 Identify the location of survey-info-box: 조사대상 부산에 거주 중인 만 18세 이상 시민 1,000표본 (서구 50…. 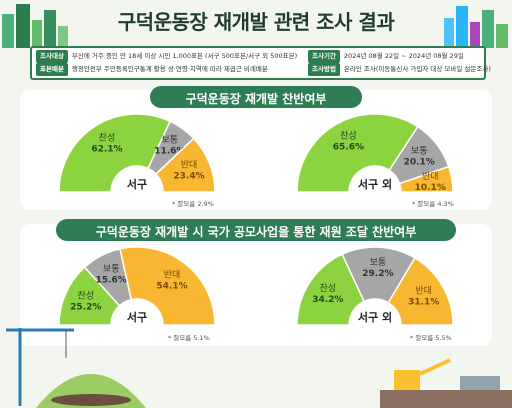
(260, 63).